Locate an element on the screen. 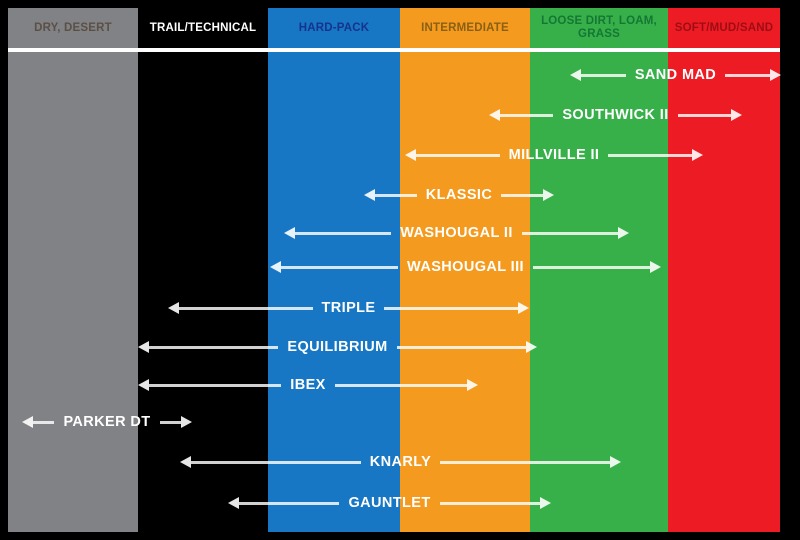 The width and height of the screenshot is (800, 540). terrain-header-trail-technical: TRAIL/TECHNICAL is located at coordinates (203, 28).